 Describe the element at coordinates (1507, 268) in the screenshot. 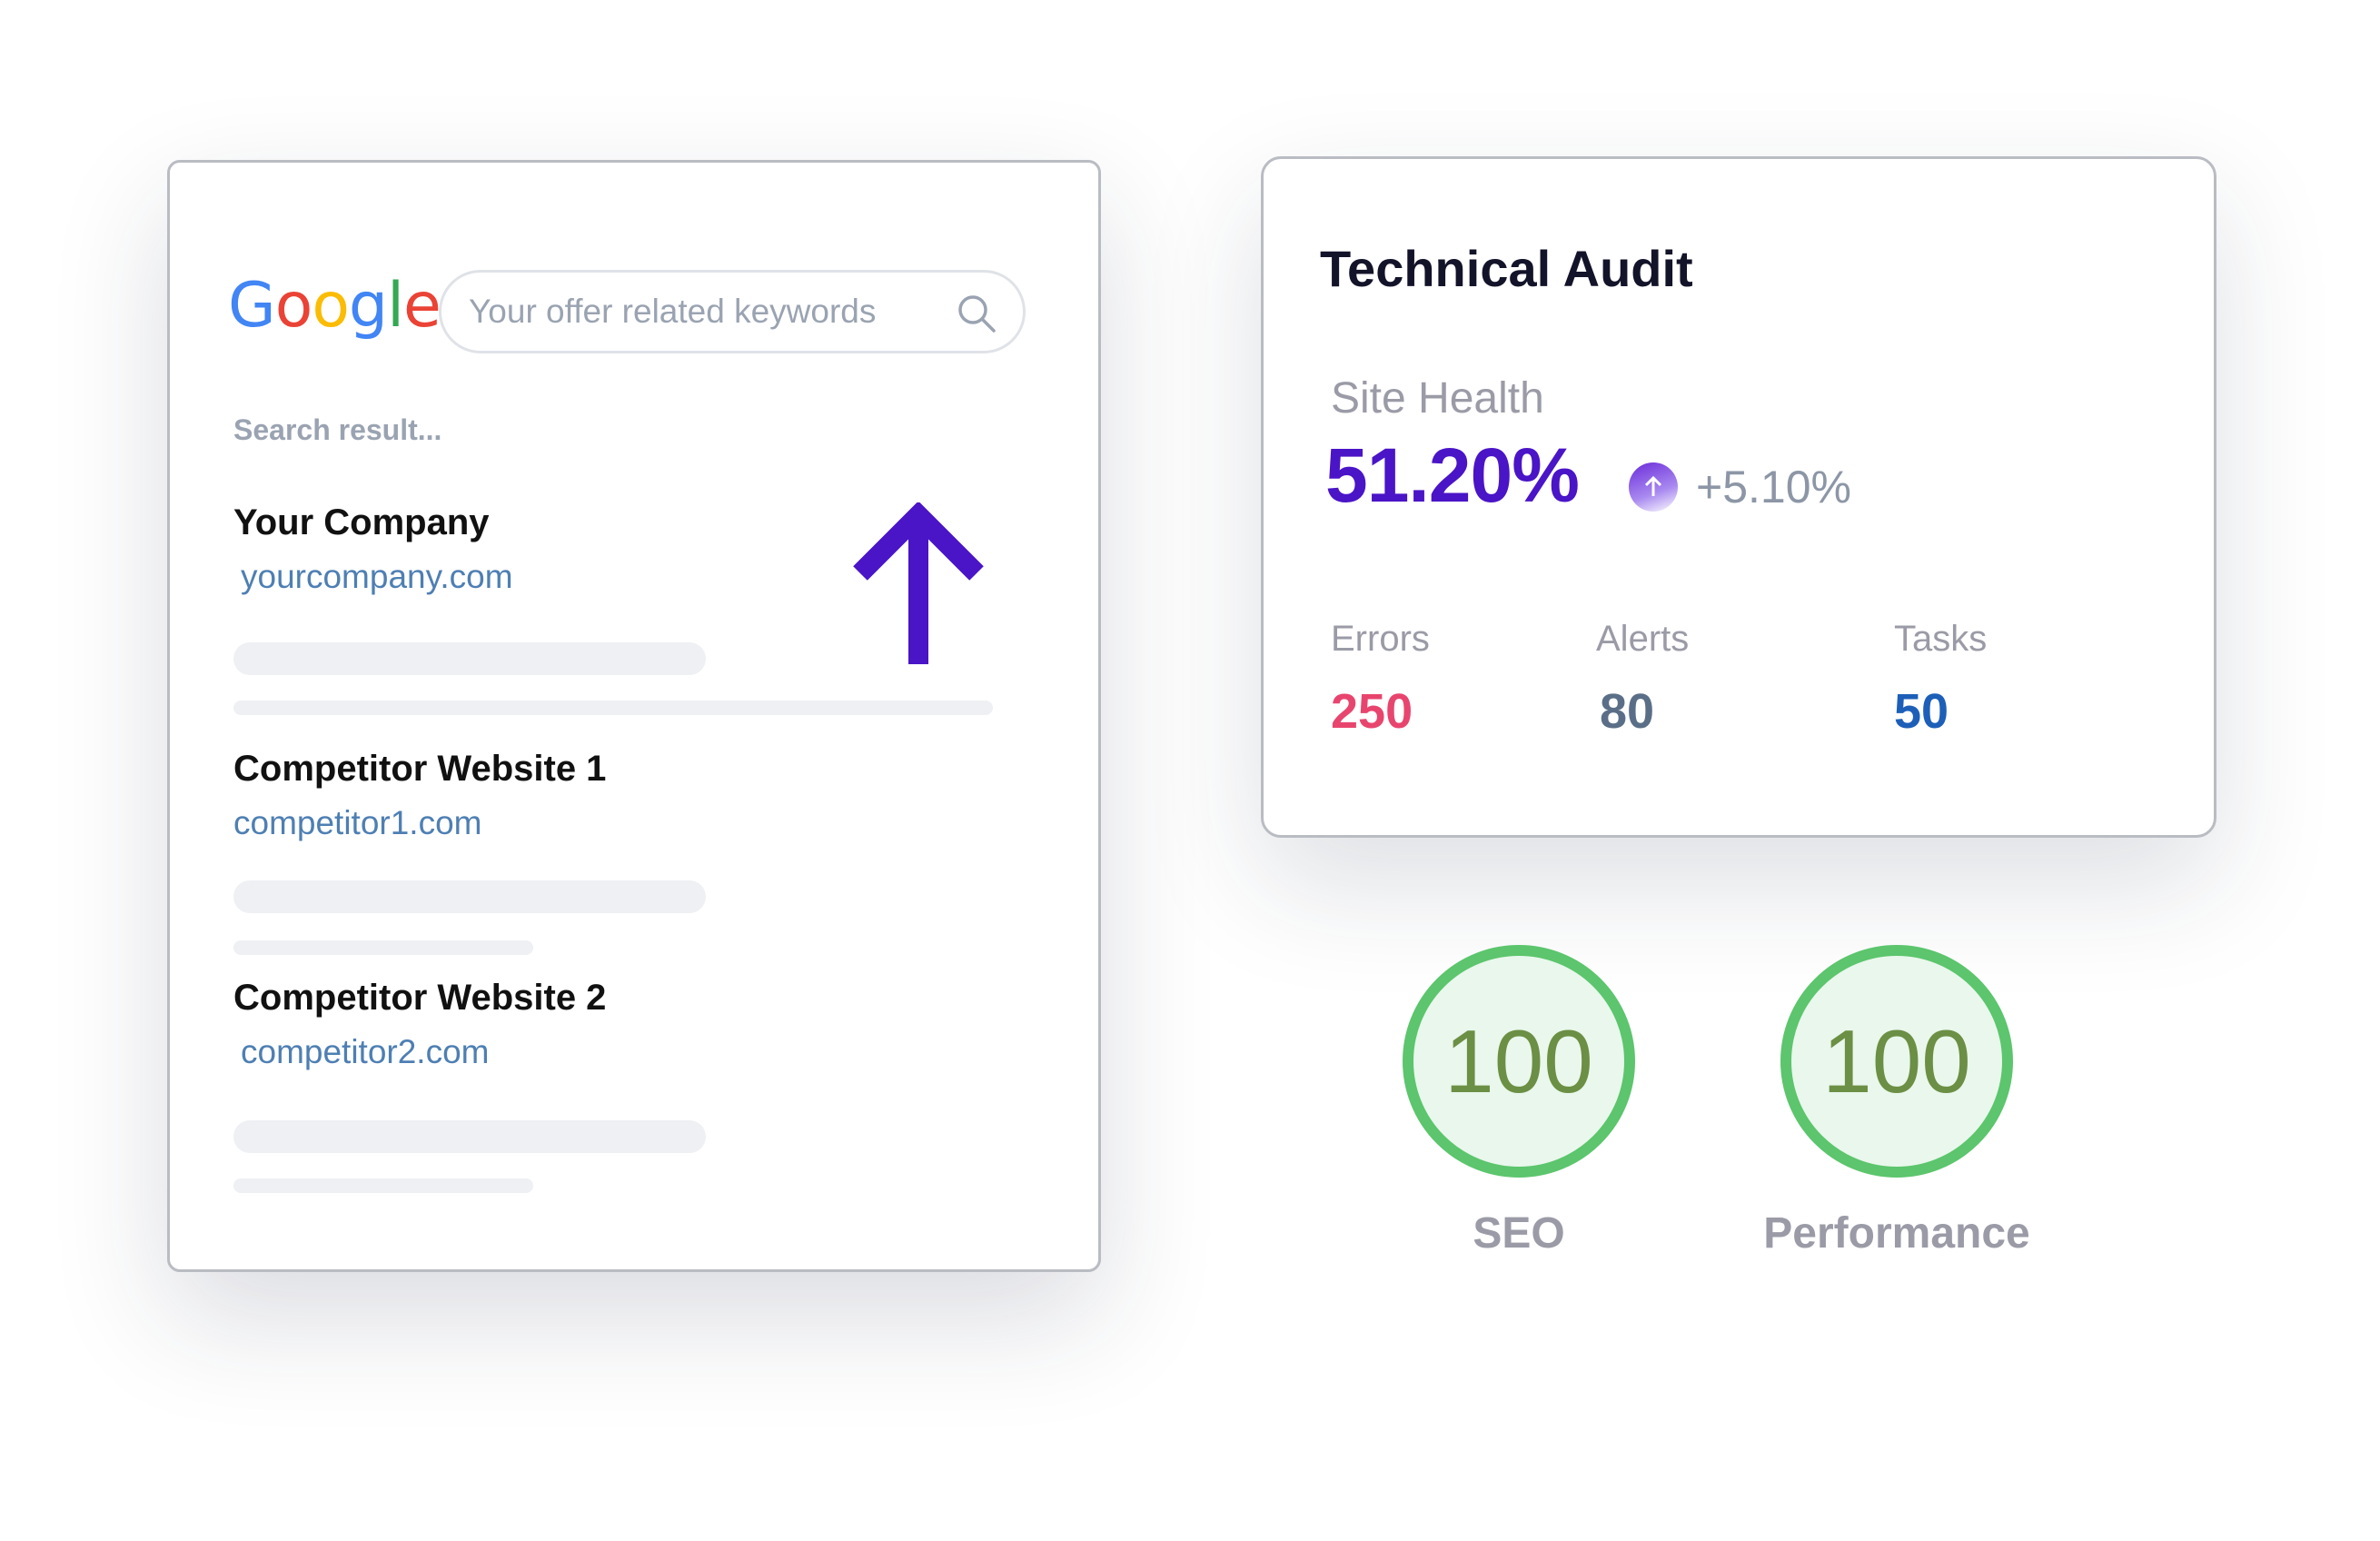

I see `audit-title: Technical Audit` at that location.